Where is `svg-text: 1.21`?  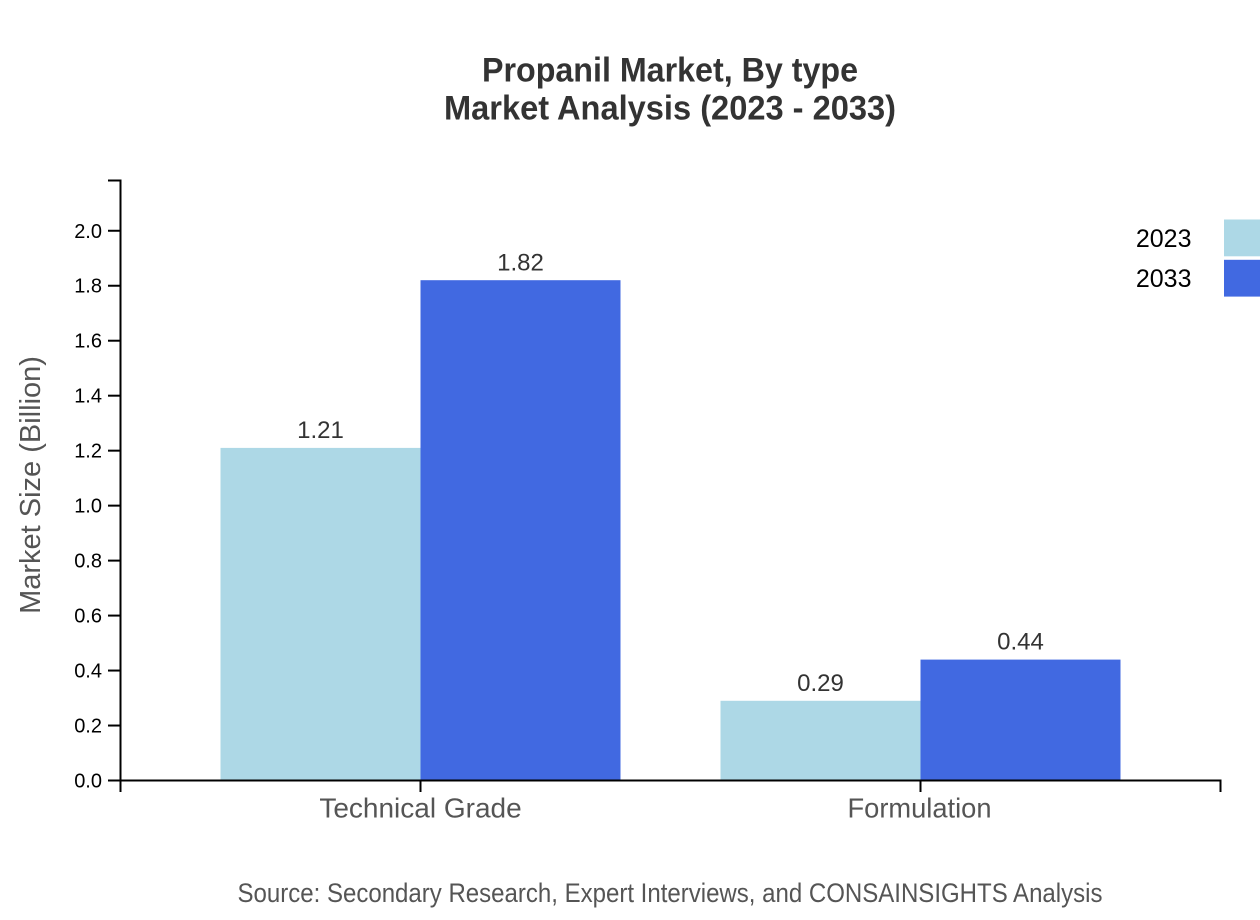
svg-text: 1.21 is located at coordinates (320, 430).